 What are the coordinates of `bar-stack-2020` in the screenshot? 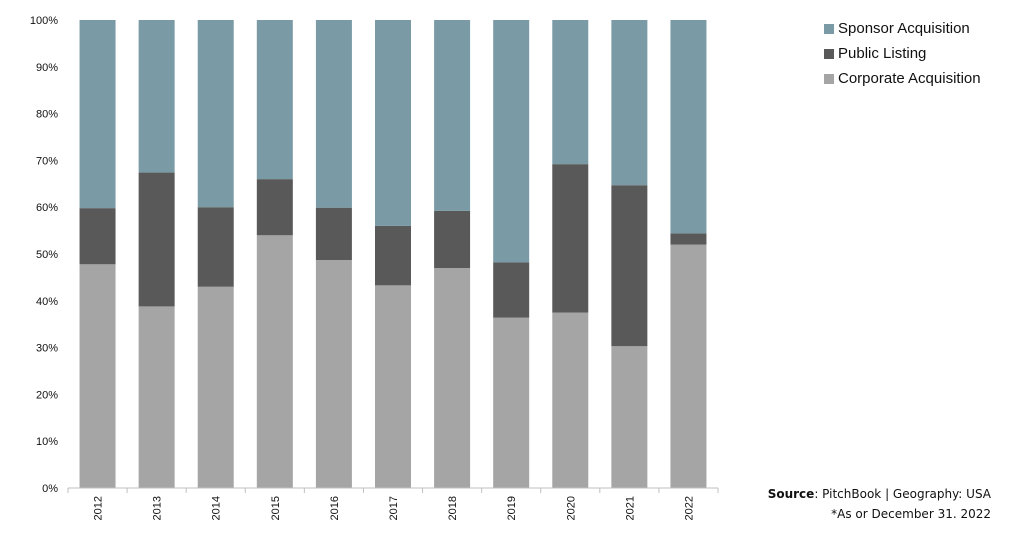 It's located at (570, 254).